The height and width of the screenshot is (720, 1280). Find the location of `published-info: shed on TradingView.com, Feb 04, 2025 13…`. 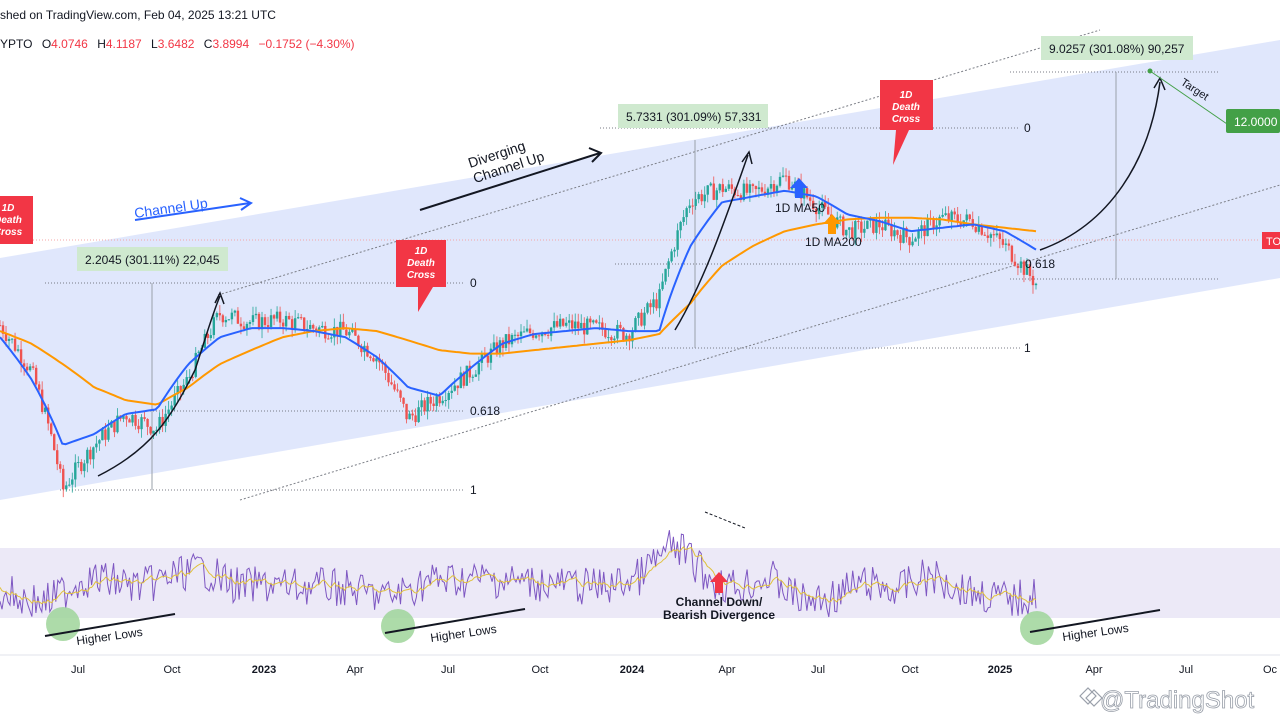

published-info: shed on TradingView.com, Feb 04, 2025 13… is located at coordinates (138, 15).